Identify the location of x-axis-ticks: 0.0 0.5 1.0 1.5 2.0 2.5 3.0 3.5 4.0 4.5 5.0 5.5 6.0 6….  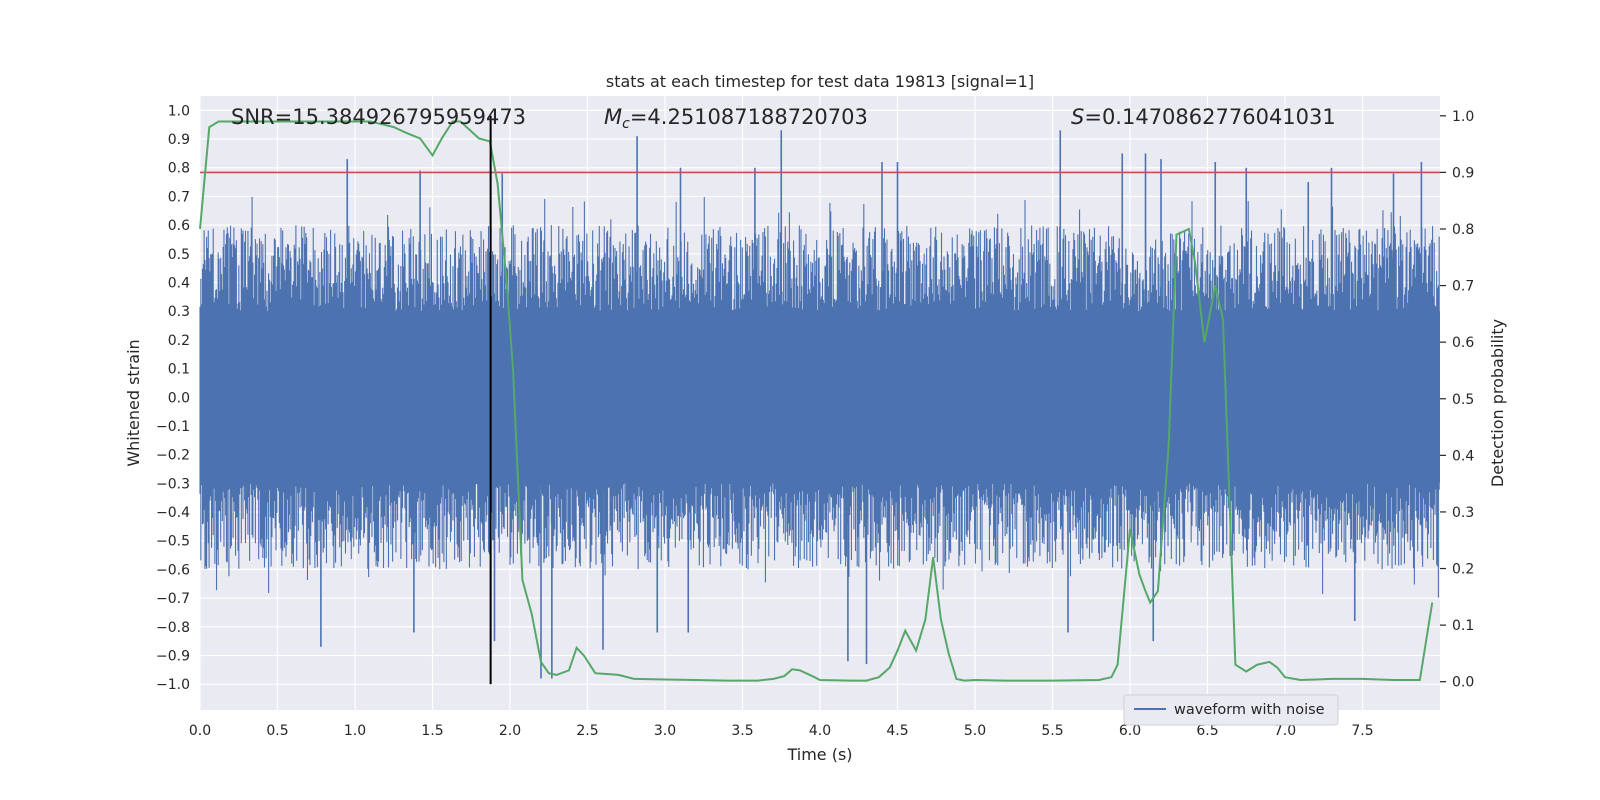
(781, 731).